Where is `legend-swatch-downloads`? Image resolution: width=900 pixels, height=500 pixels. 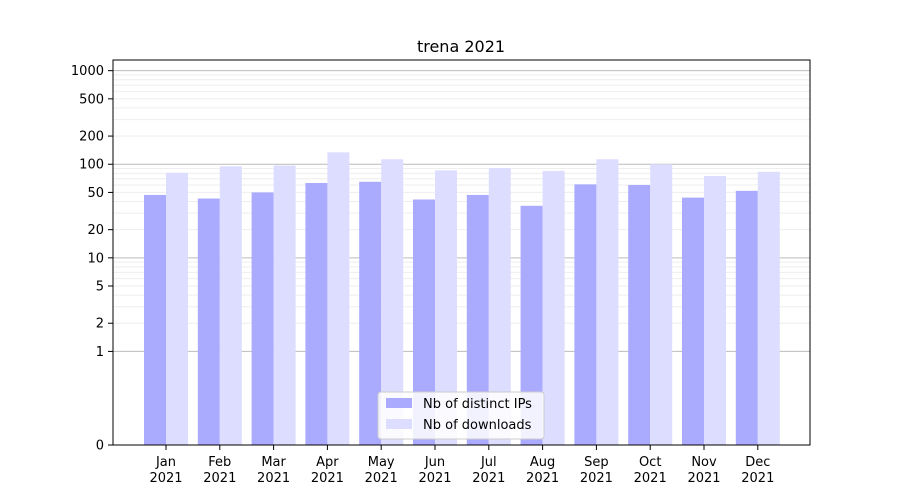
legend-swatch-downloads is located at coordinates (399, 424).